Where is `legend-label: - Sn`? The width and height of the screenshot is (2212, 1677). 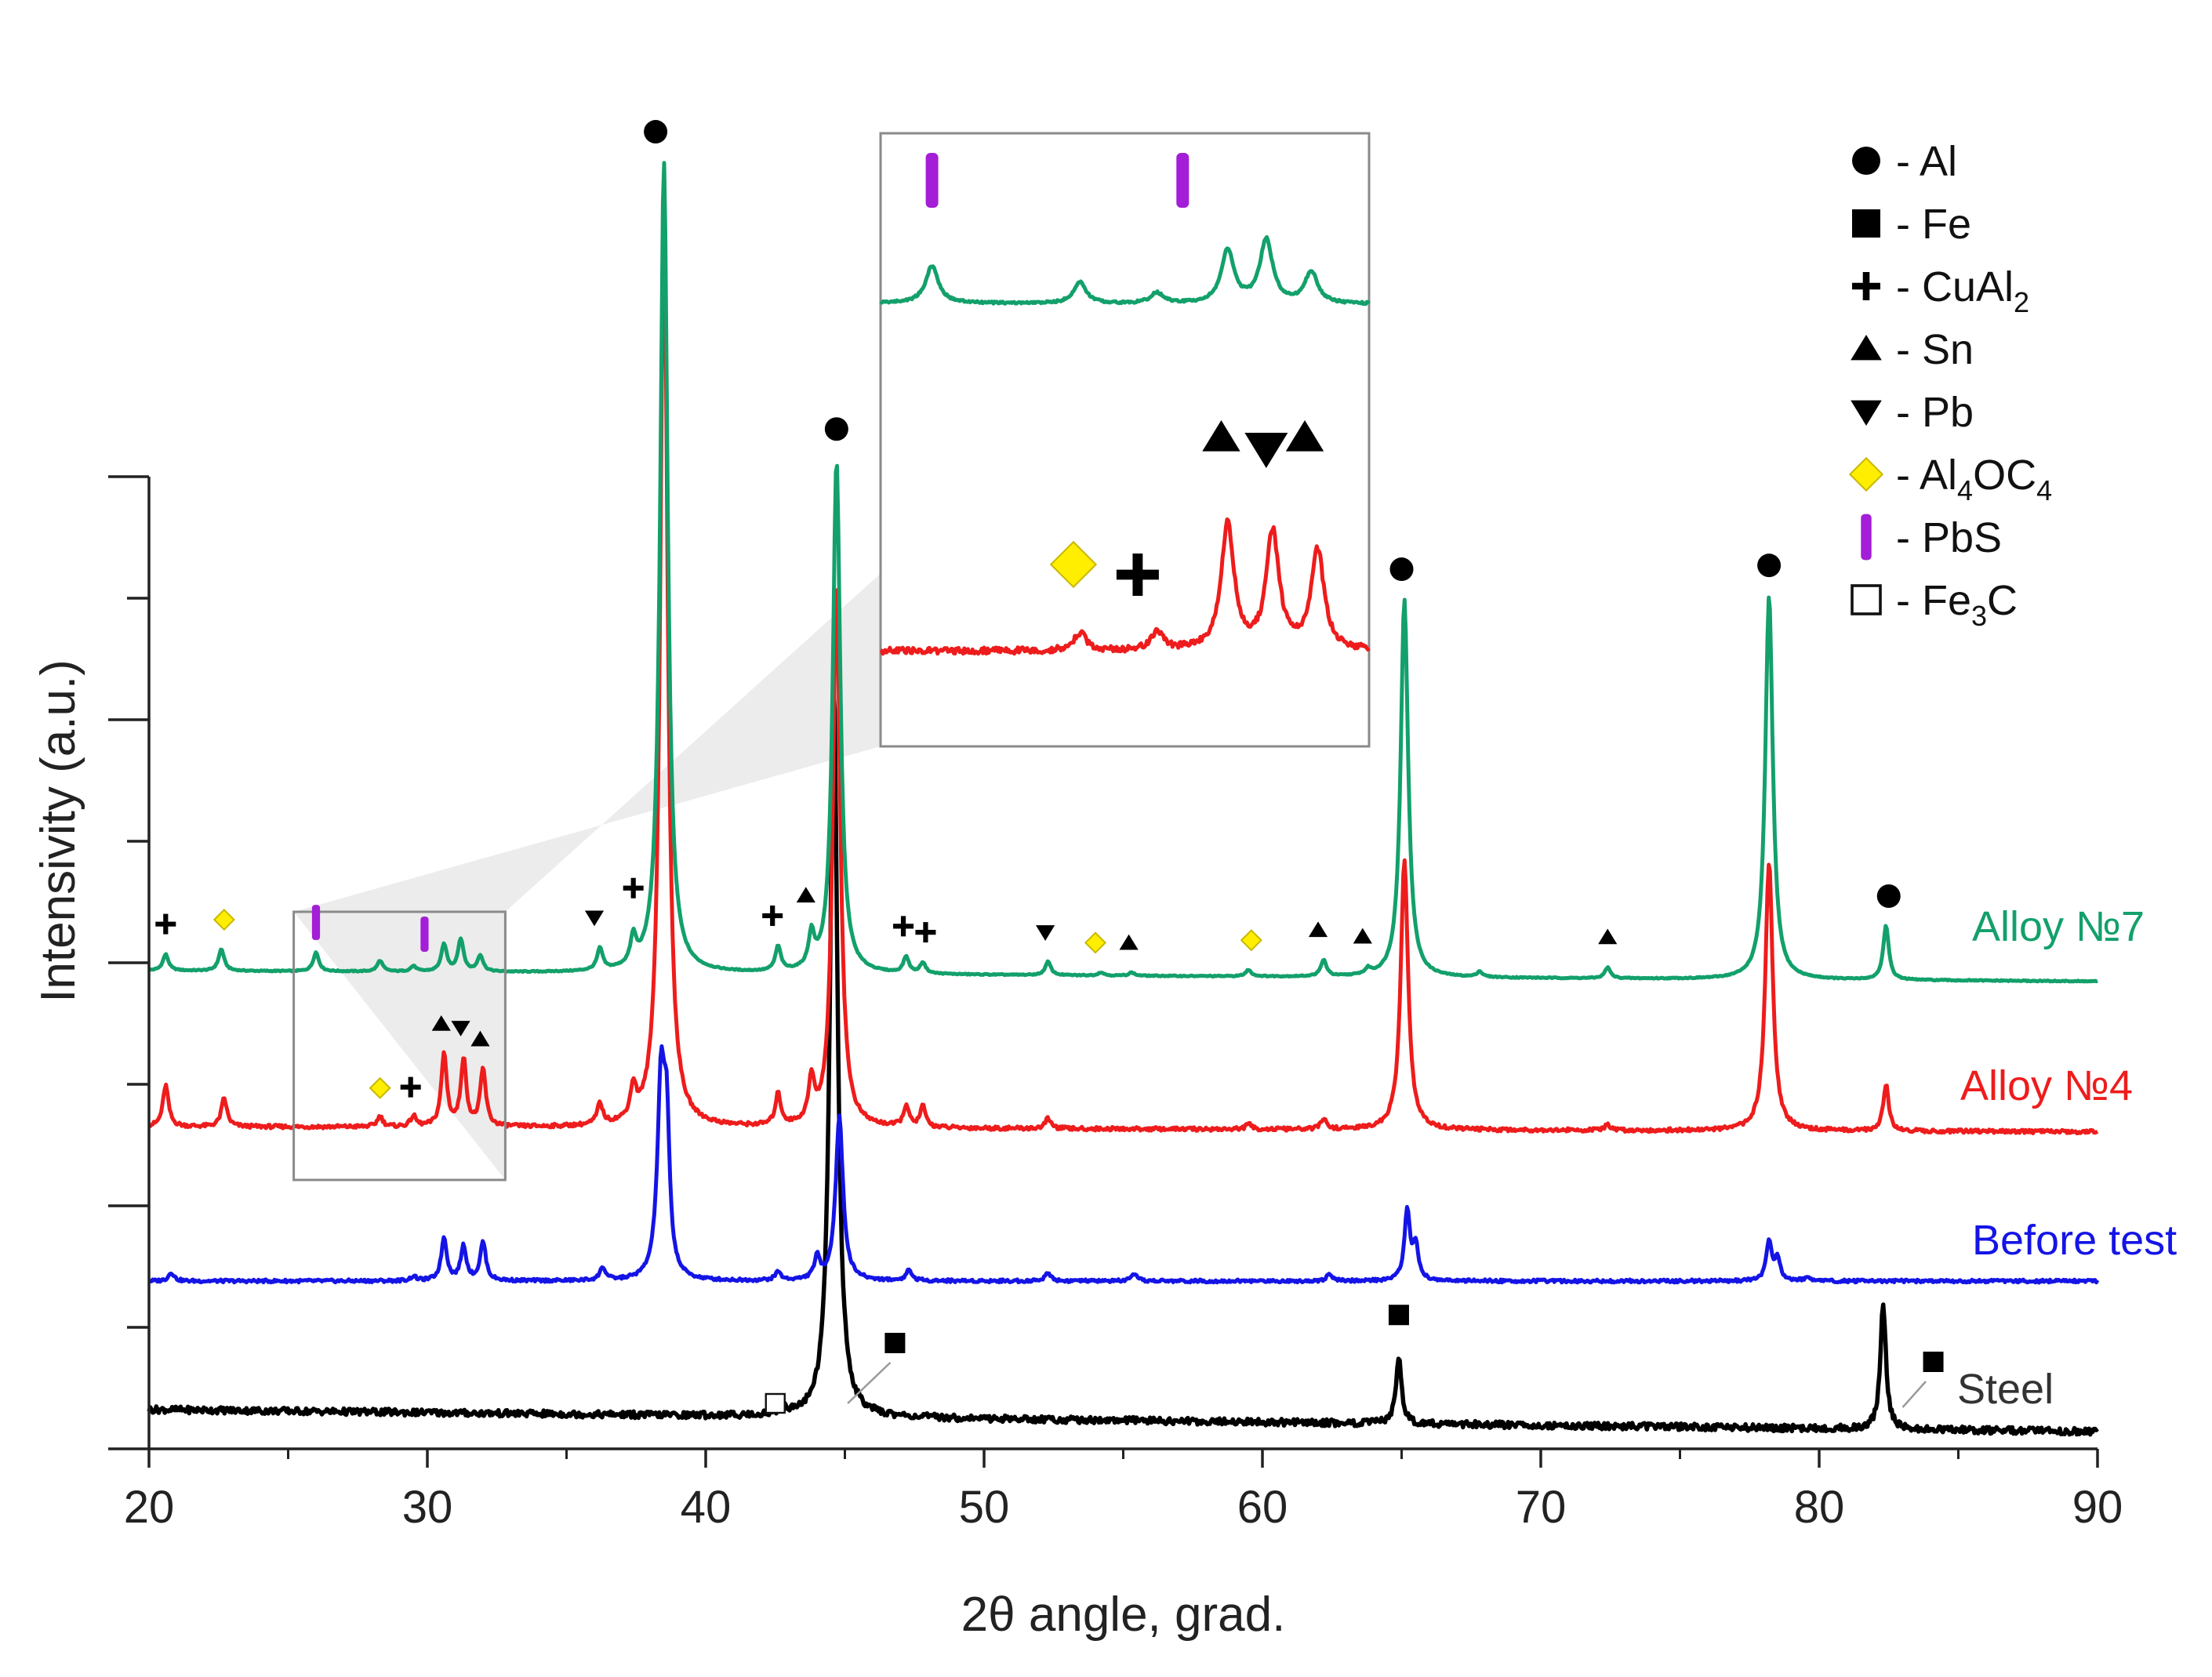
legend-label: - Sn is located at coordinates (1935, 349).